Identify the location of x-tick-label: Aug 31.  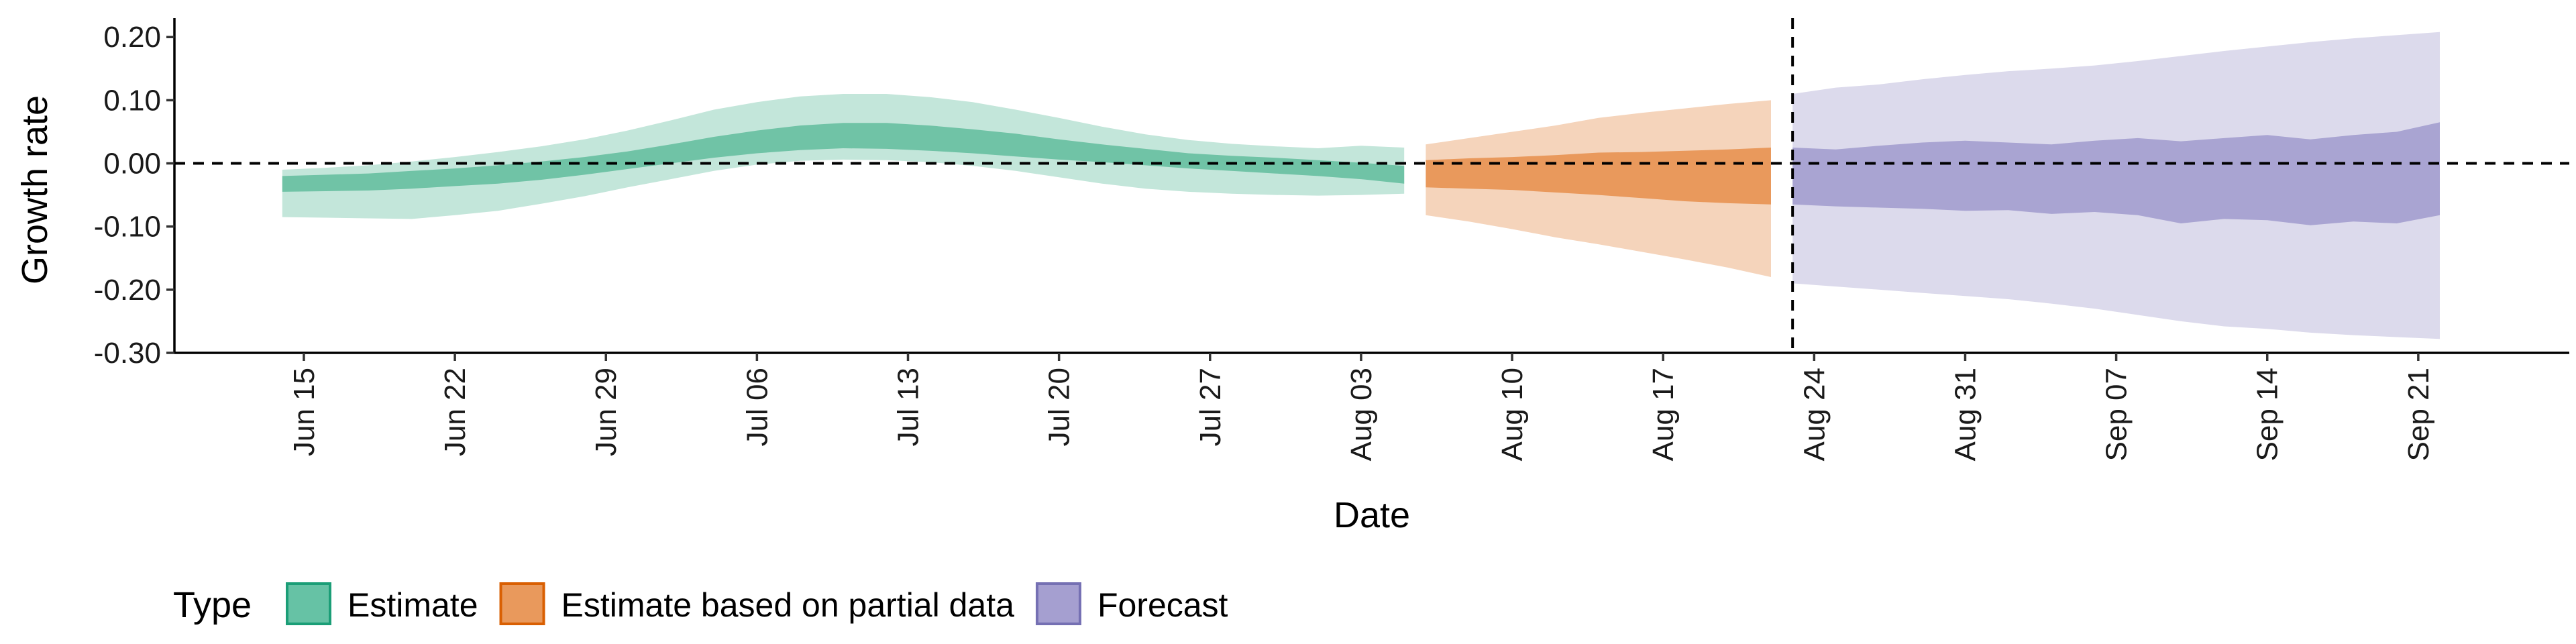
(1965, 414).